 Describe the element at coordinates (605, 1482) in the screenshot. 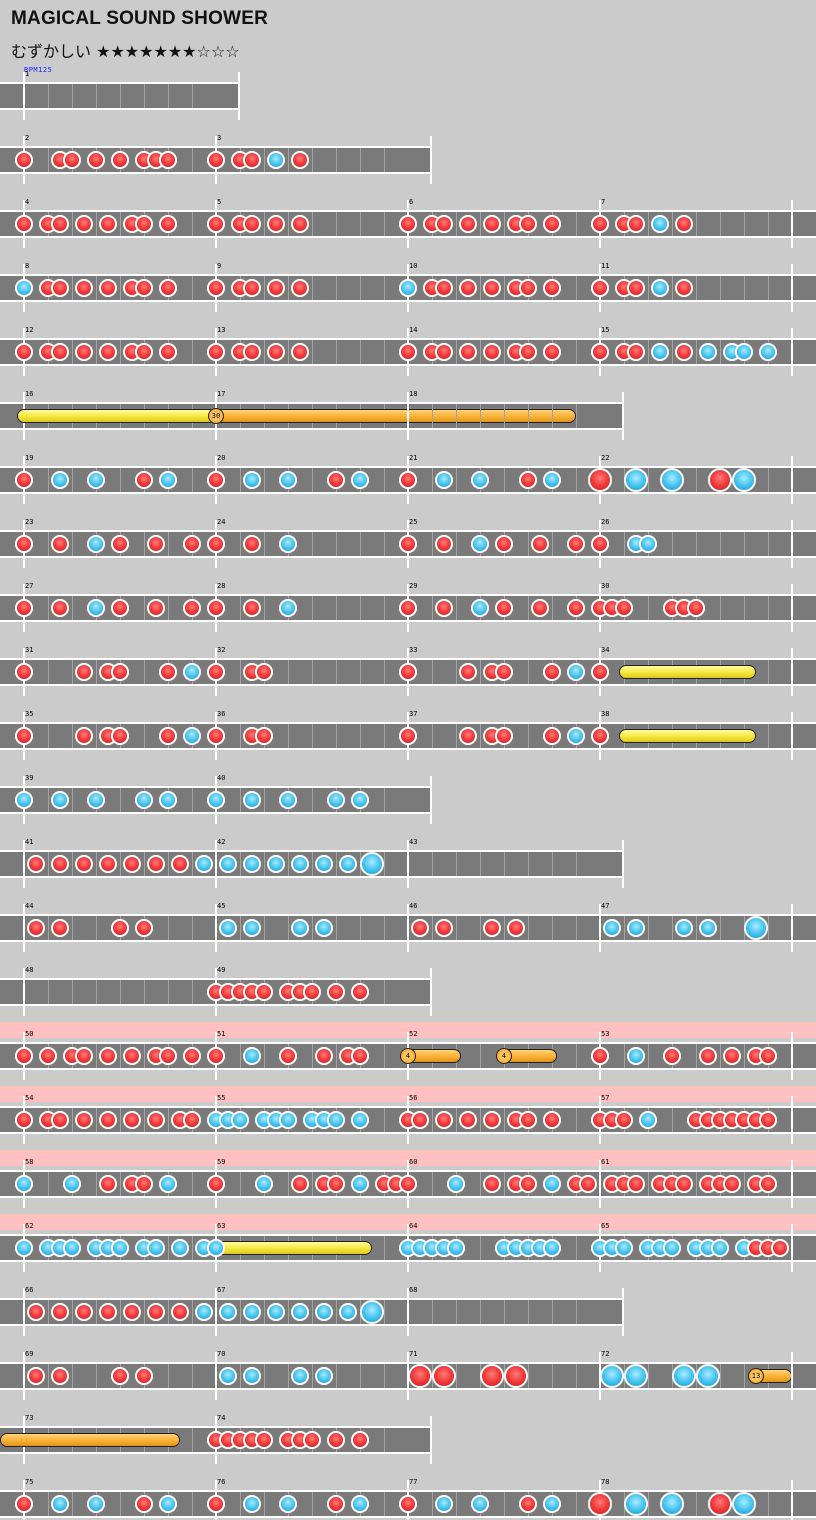

I see `measure-number: 78` at that location.